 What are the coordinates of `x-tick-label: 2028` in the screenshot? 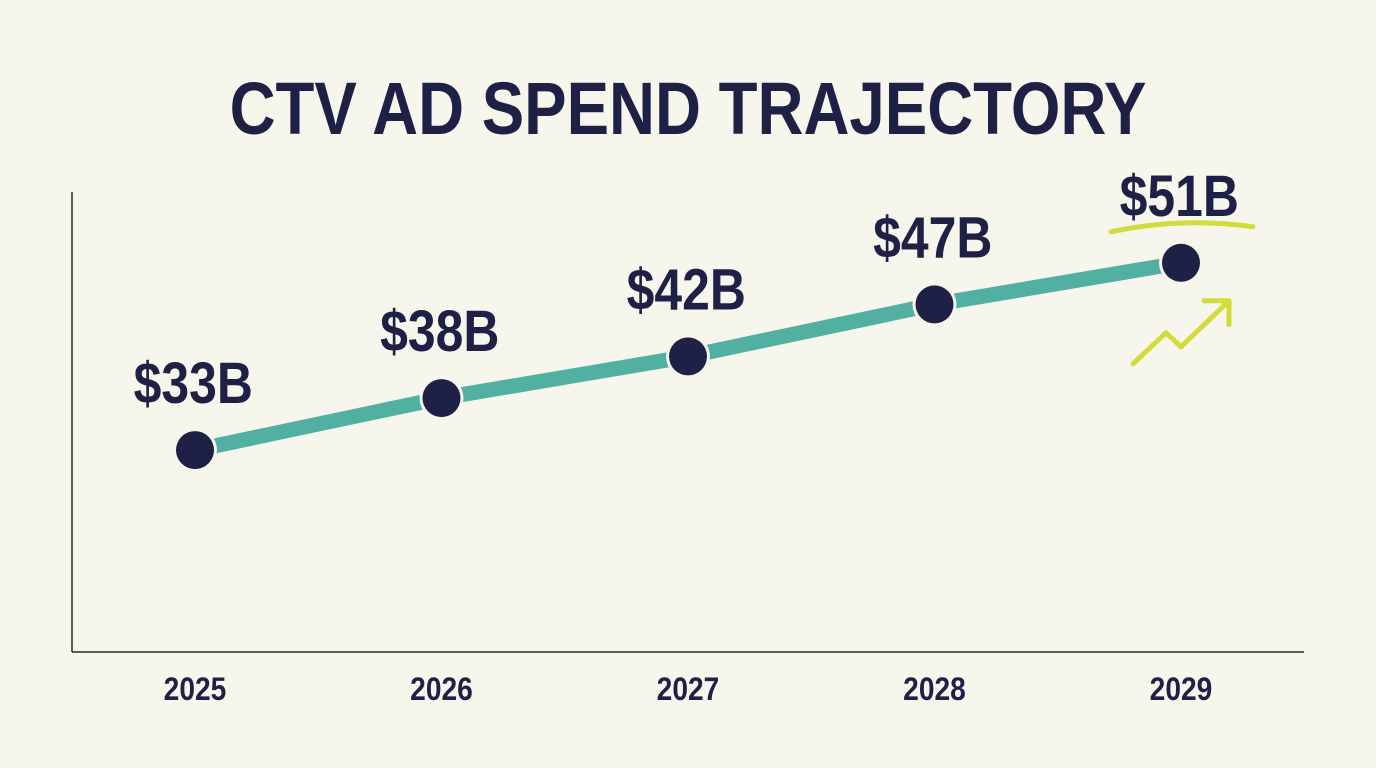 It's located at (934, 689).